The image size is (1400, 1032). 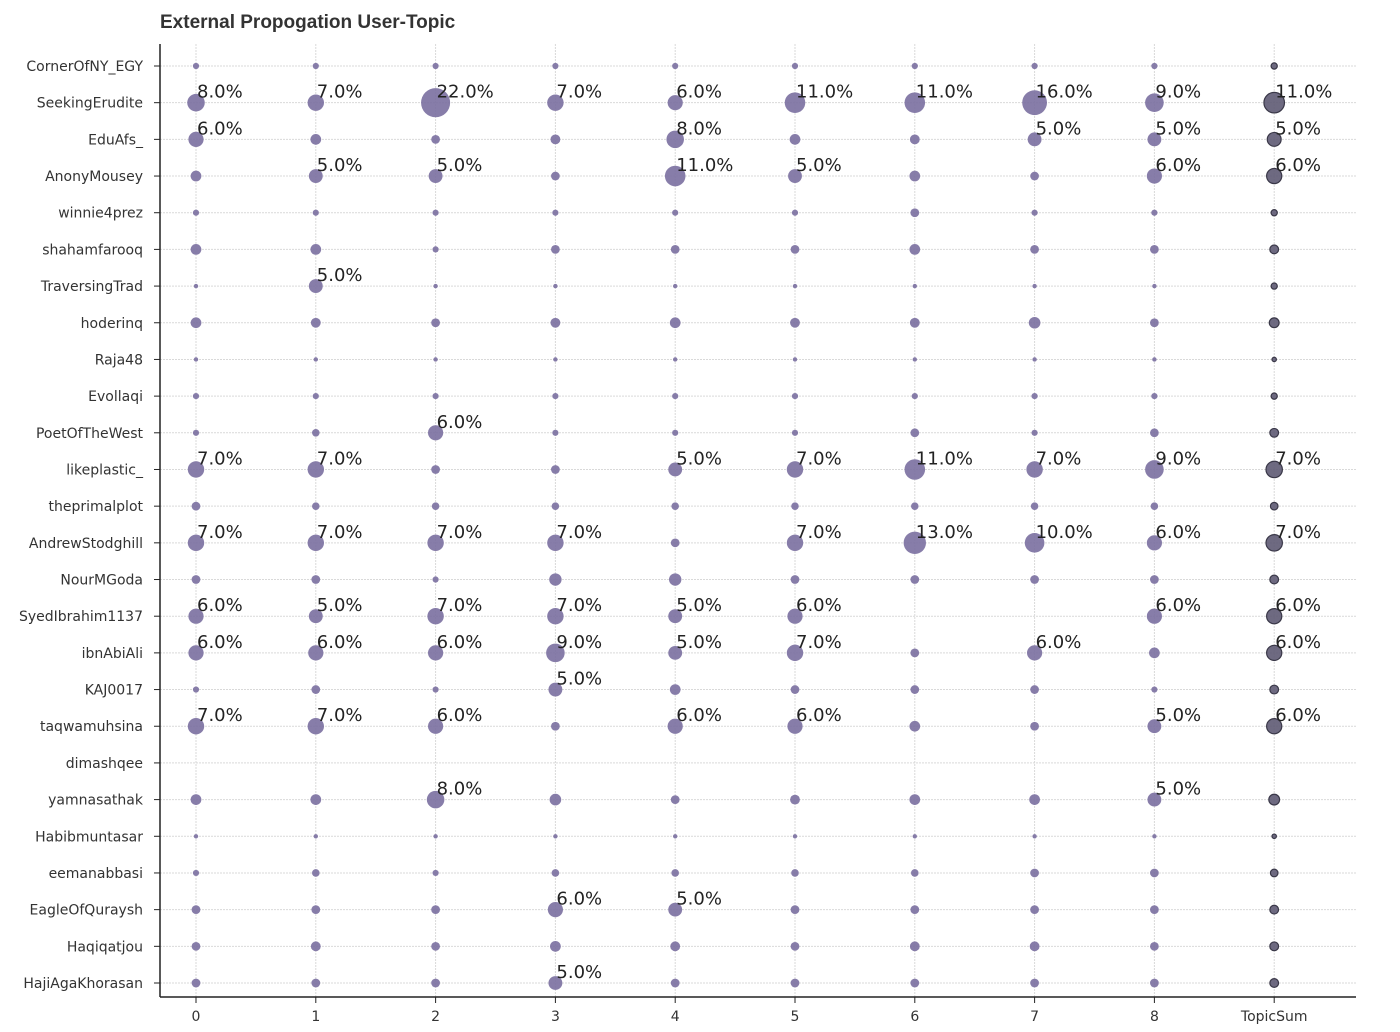 What do you see at coordinates (944, 92) in the screenshot?
I see `data-label: 11.0%` at bounding box center [944, 92].